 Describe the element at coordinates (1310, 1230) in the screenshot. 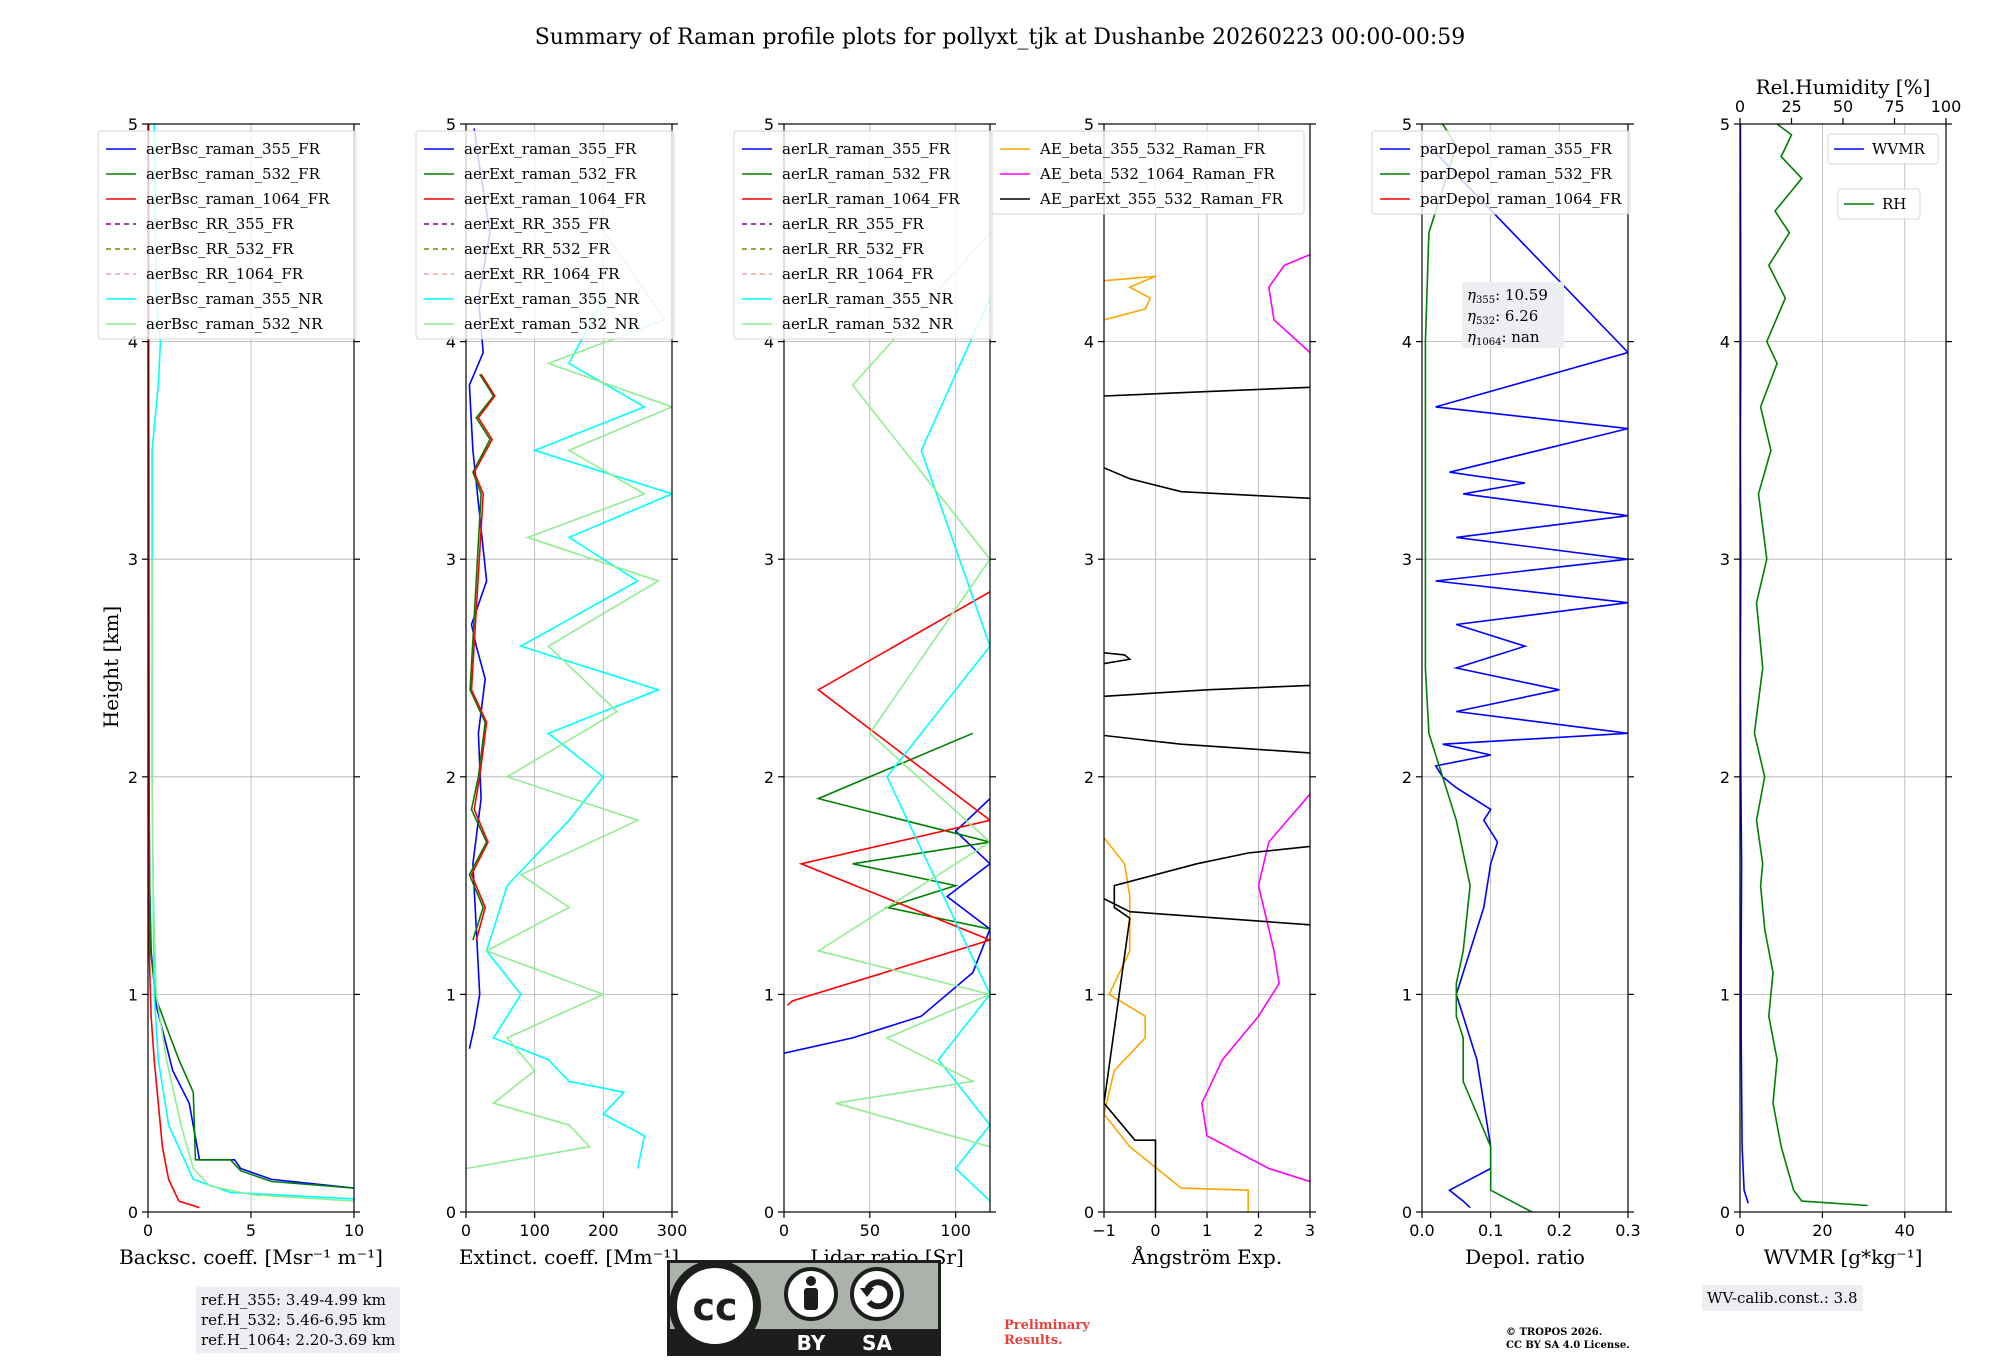

I see `x-tick-label: 3` at that location.